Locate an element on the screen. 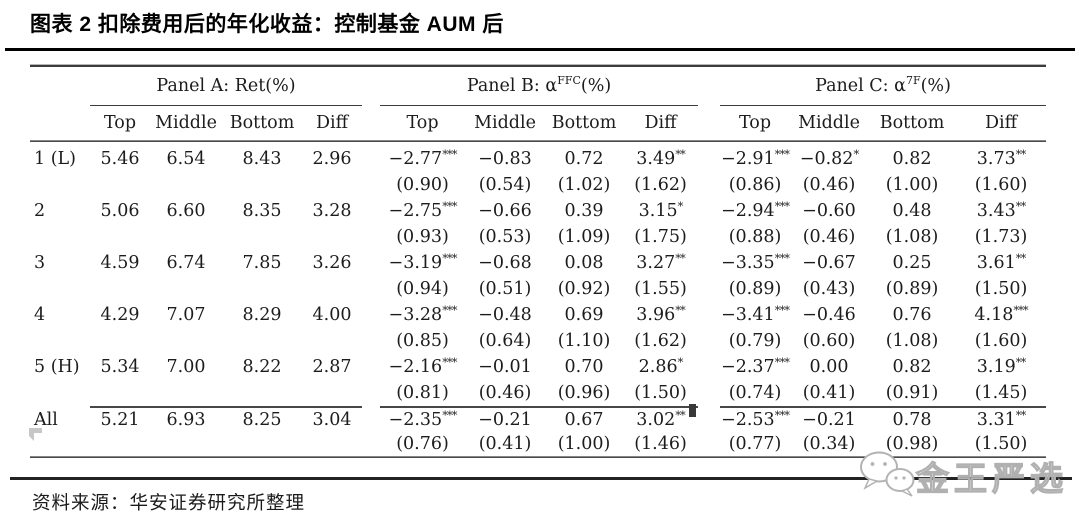  cell-panel-a: 5.46 is located at coordinates (120, 159).